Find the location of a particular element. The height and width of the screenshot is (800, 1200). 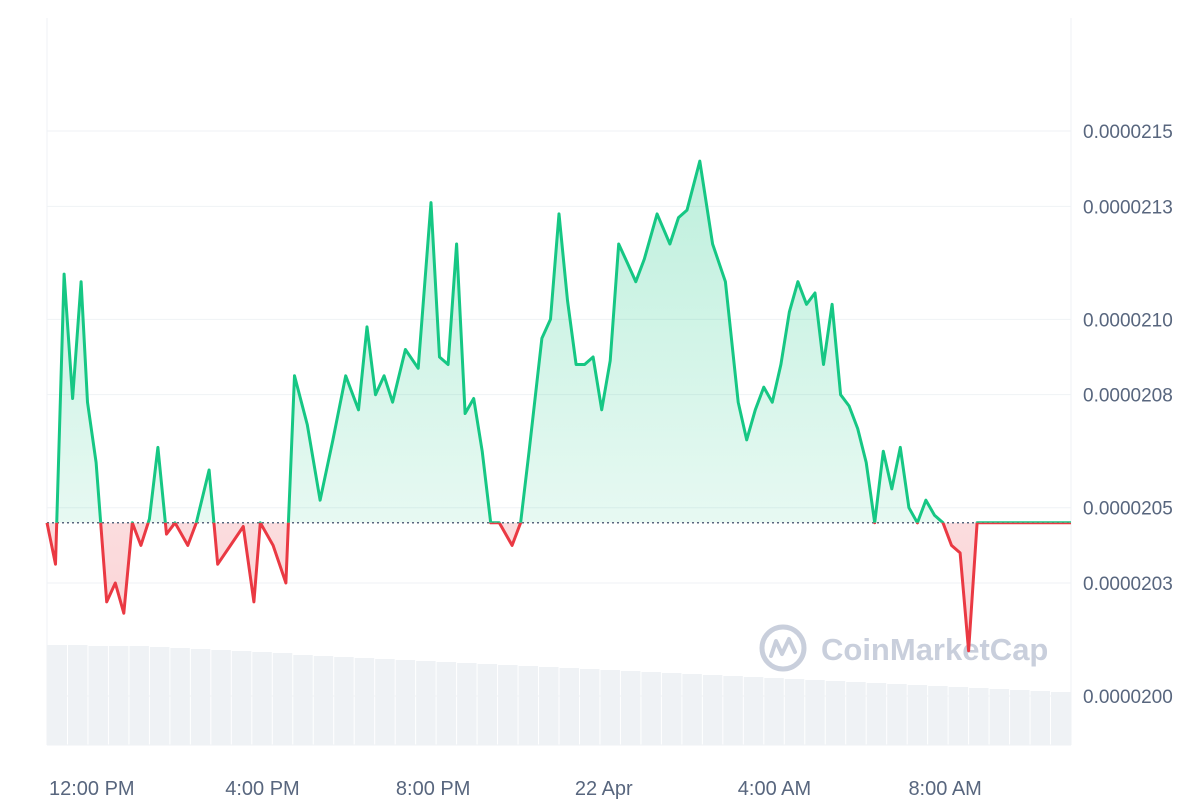

y-tick-label: 0.0000205 is located at coordinates (1128, 509).